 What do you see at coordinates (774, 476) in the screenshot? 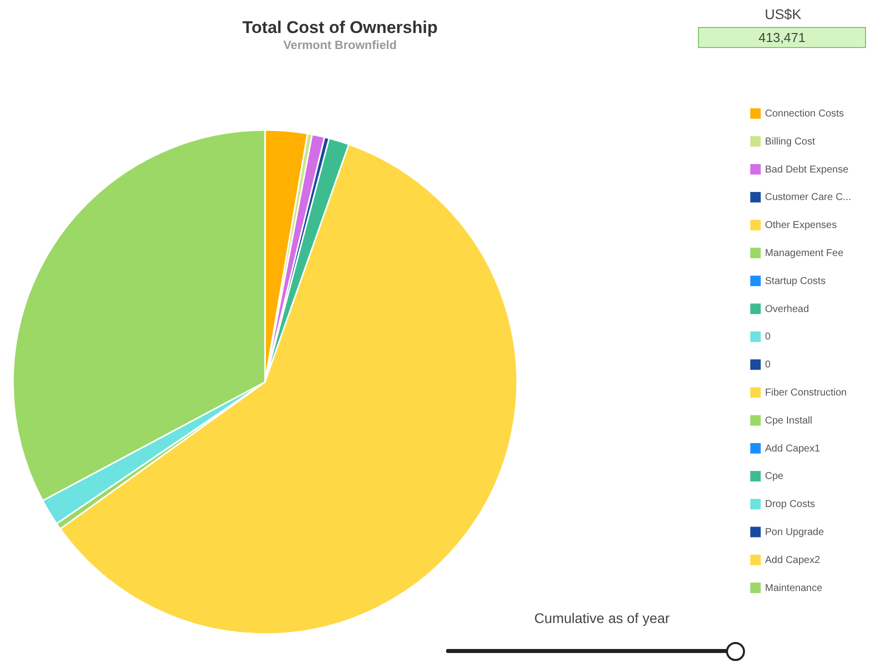
I see `legend-label: Cpe` at bounding box center [774, 476].